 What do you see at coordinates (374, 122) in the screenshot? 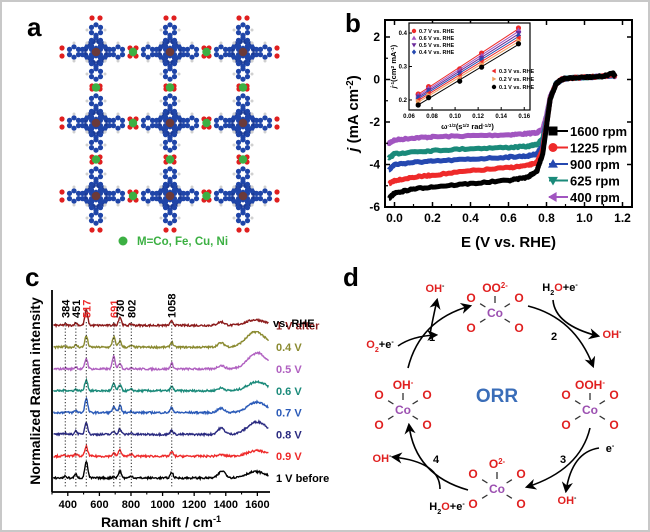
I see `y-tick-label: -2` at bounding box center [374, 122].